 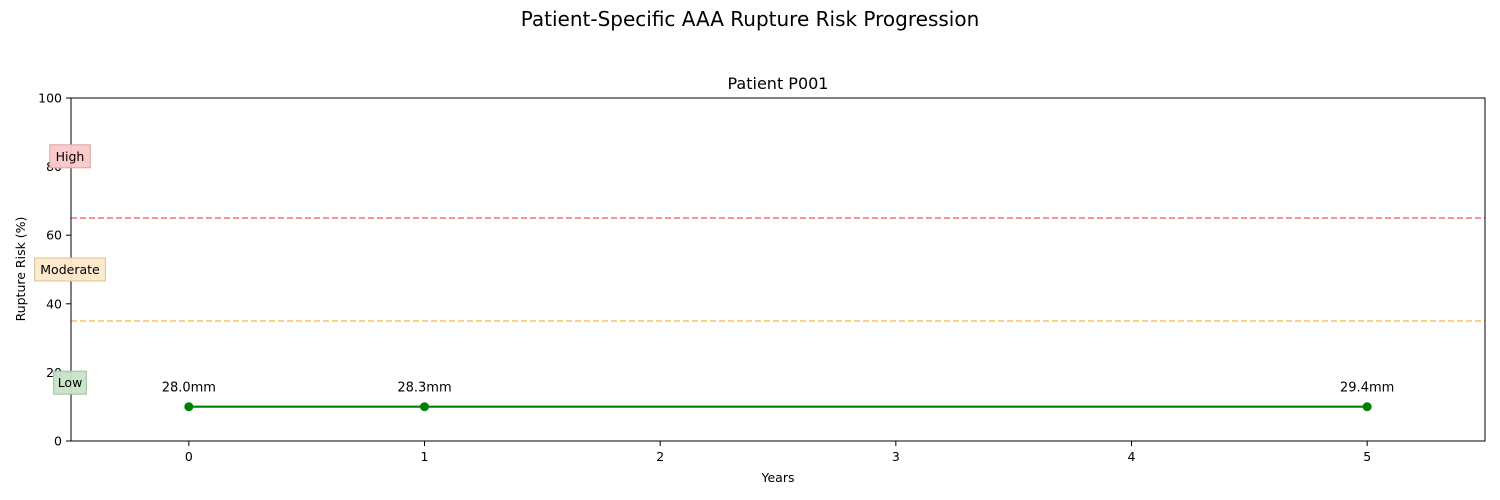 What do you see at coordinates (54, 303) in the screenshot?
I see `y-tick-label: 40` at bounding box center [54, 303].